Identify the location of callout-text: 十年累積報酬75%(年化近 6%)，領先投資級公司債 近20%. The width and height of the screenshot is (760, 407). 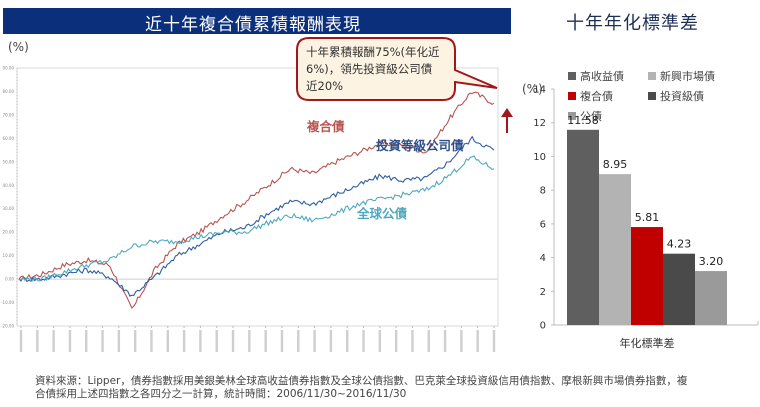
(381, 69).